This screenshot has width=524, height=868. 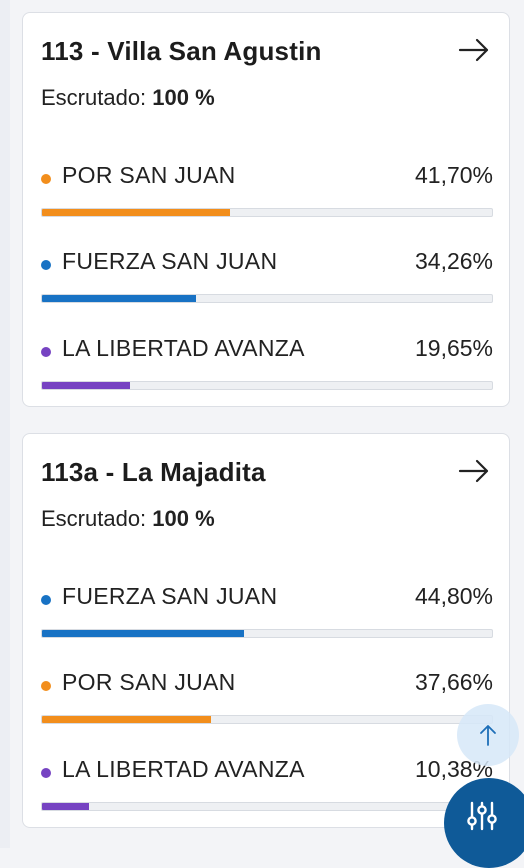 I want to click on party-percentage: 44,80%, so click(x=453, y=596).